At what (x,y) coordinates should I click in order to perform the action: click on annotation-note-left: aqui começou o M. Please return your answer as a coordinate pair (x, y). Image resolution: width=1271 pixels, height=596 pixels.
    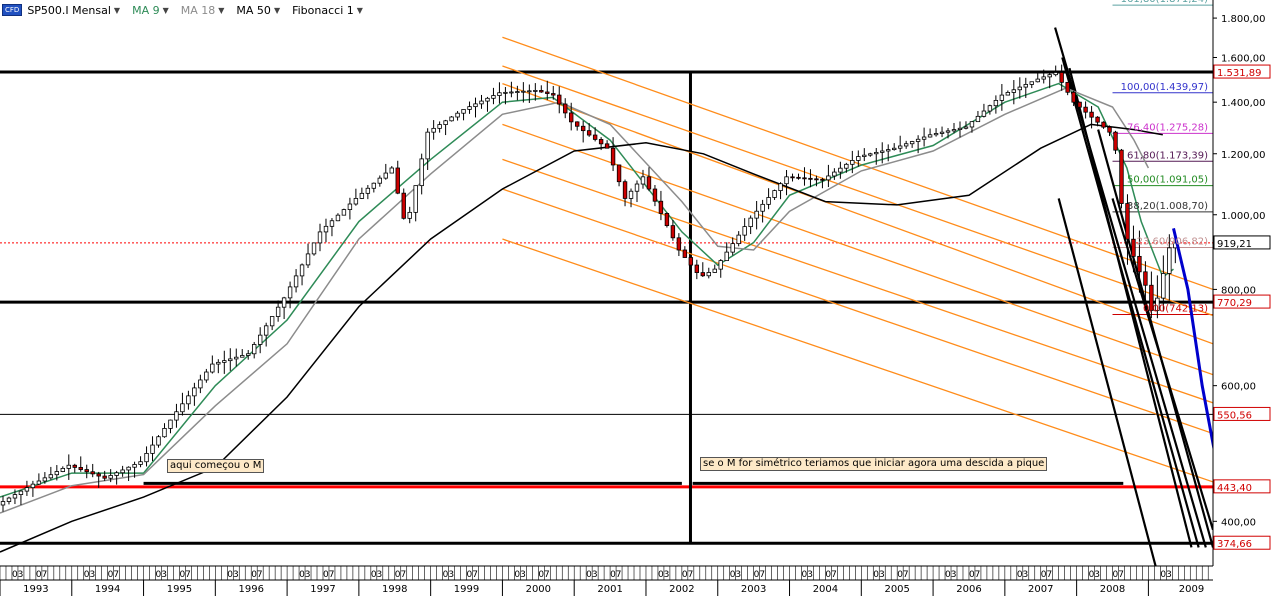
    Looking at the image, I should click on (216, 466).